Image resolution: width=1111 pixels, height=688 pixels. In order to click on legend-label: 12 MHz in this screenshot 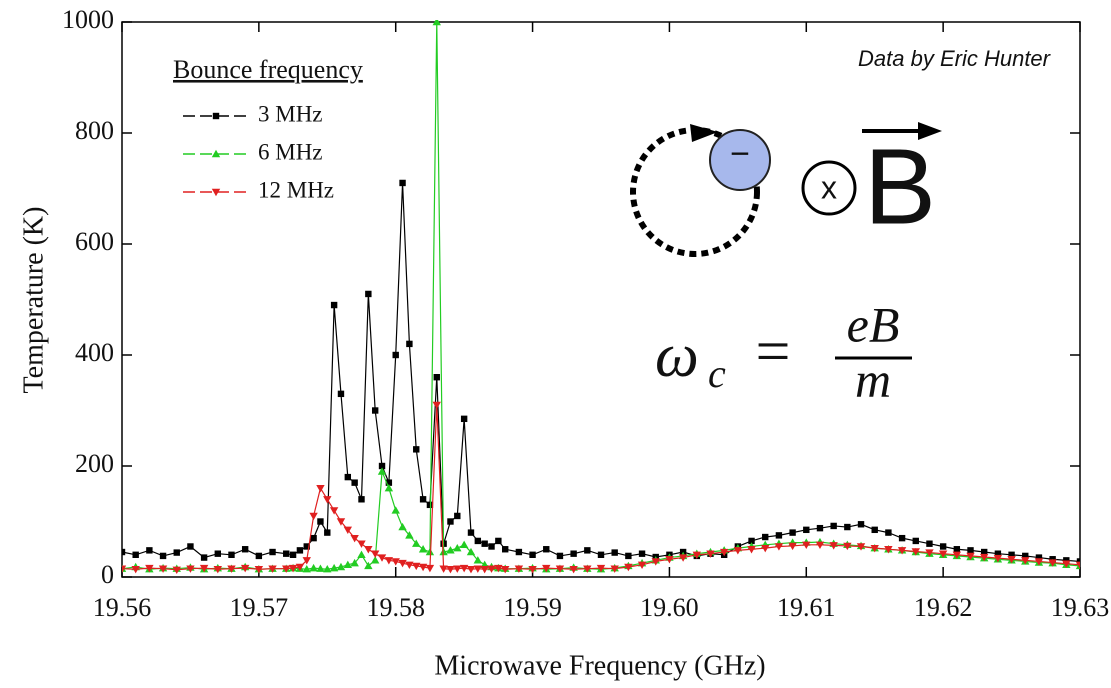, I will do `click(296, 189)`.